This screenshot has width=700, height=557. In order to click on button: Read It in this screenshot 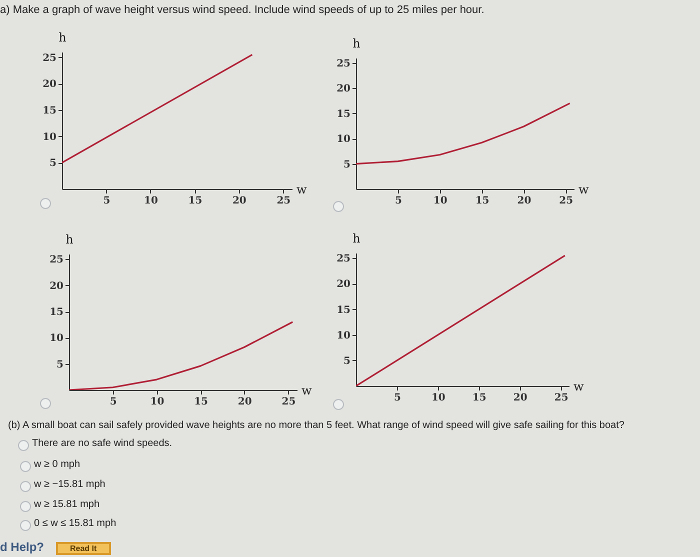, I will do `click(83, 548)`.